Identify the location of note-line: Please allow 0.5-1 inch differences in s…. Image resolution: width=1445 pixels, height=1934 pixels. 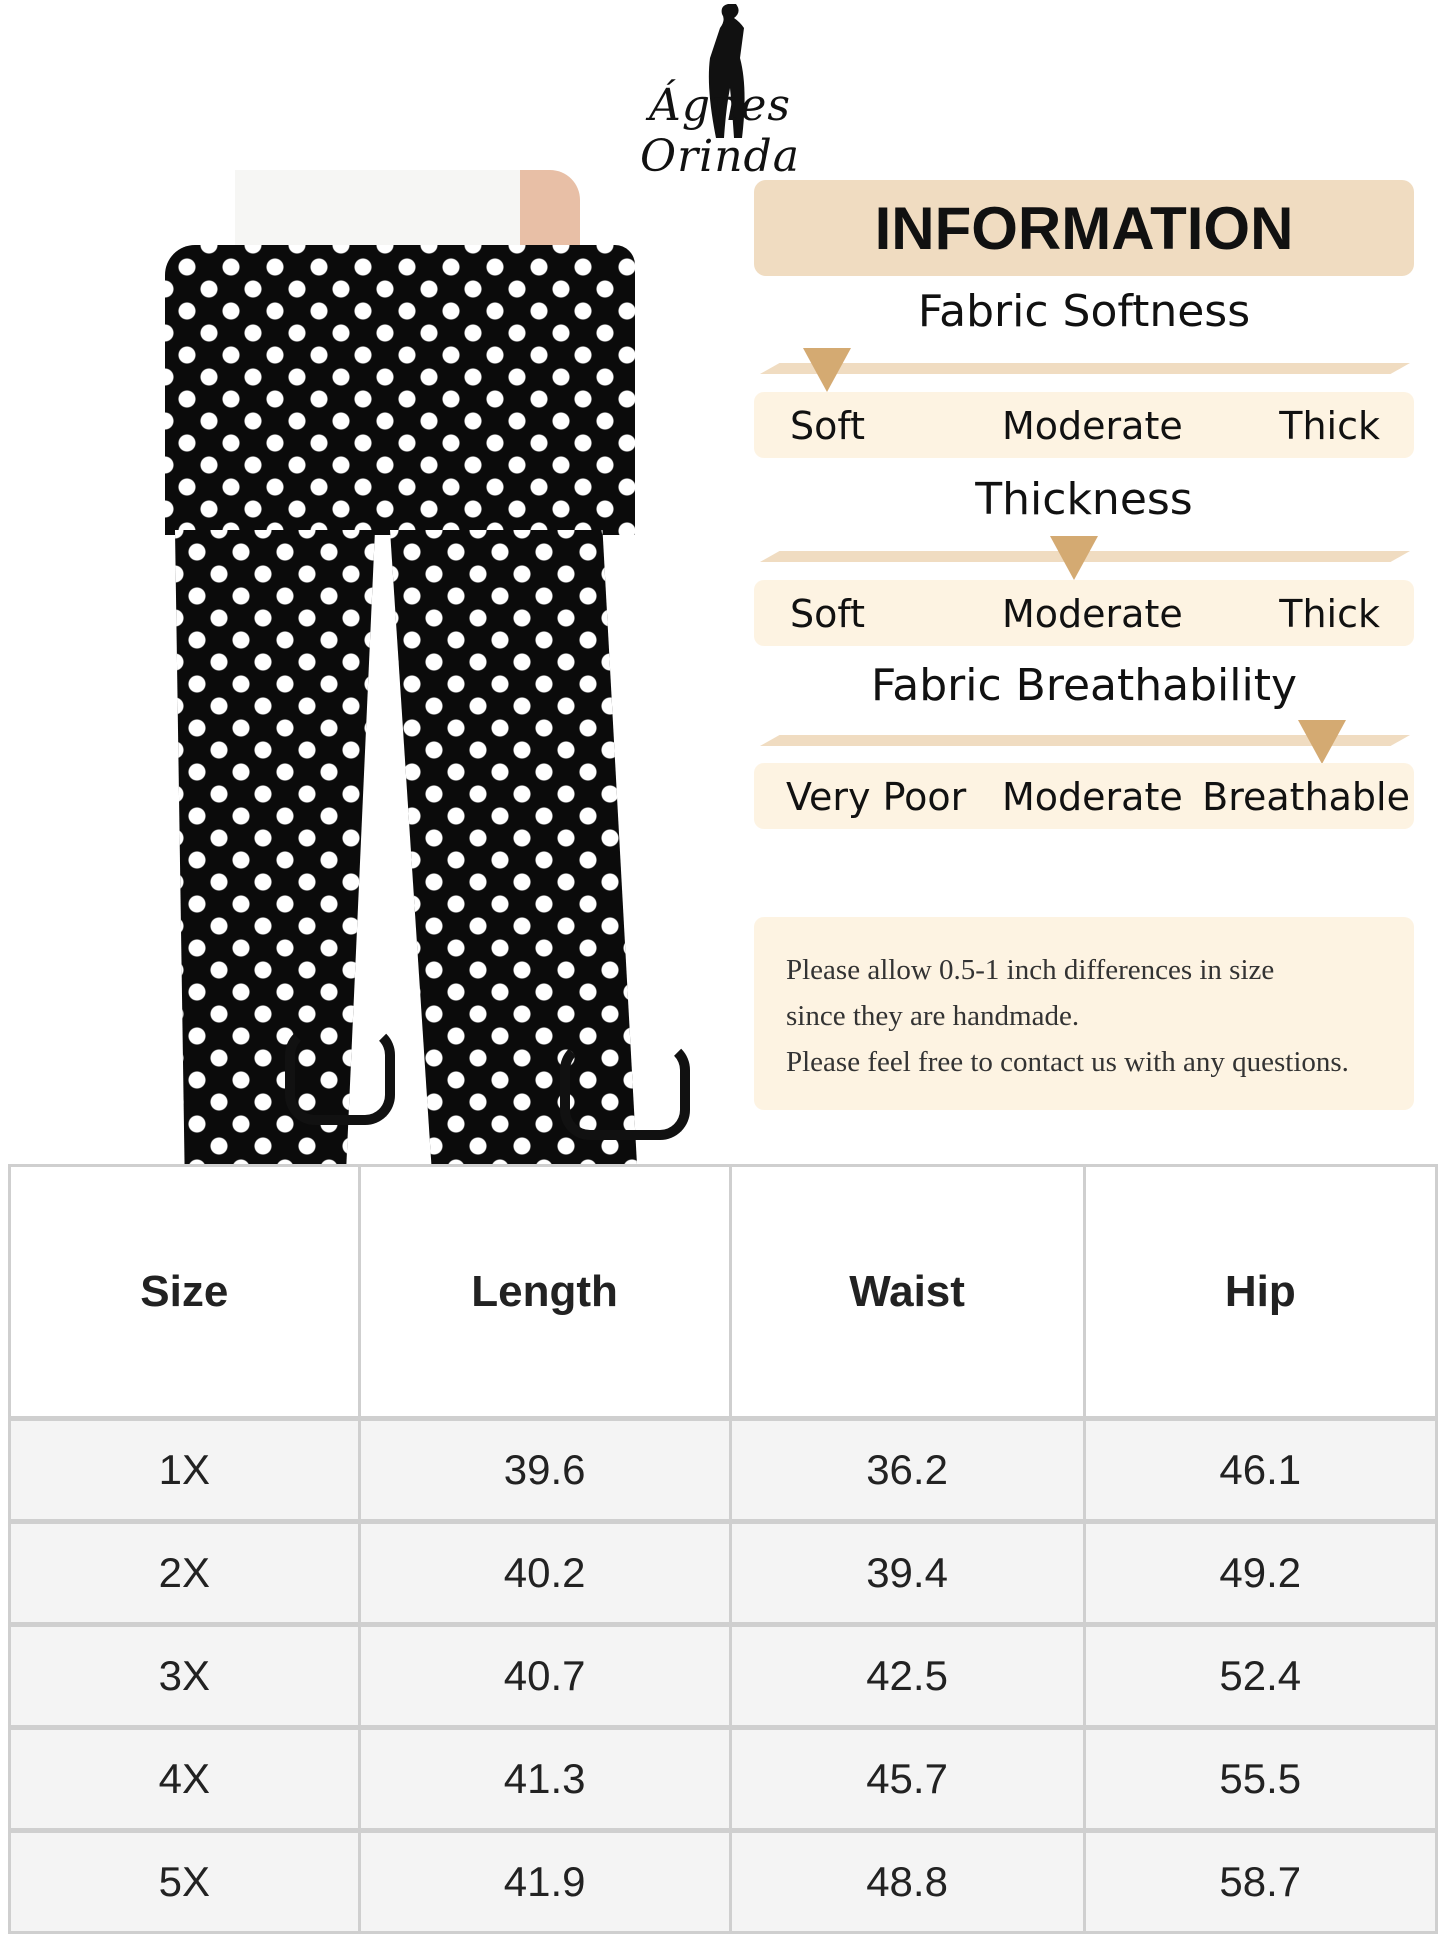
(1030, 970).